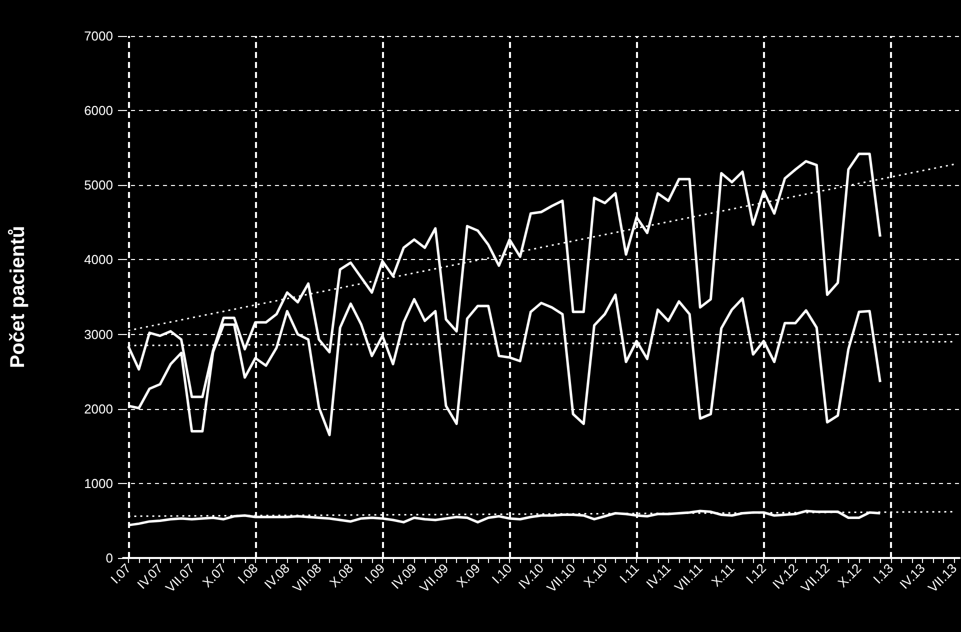 This screenshot has width=961, height=632. What do you see at coordinates (247, 573) in the screenshot?
I see `x-tick-label: I.08` at bounding box center [247, 573].